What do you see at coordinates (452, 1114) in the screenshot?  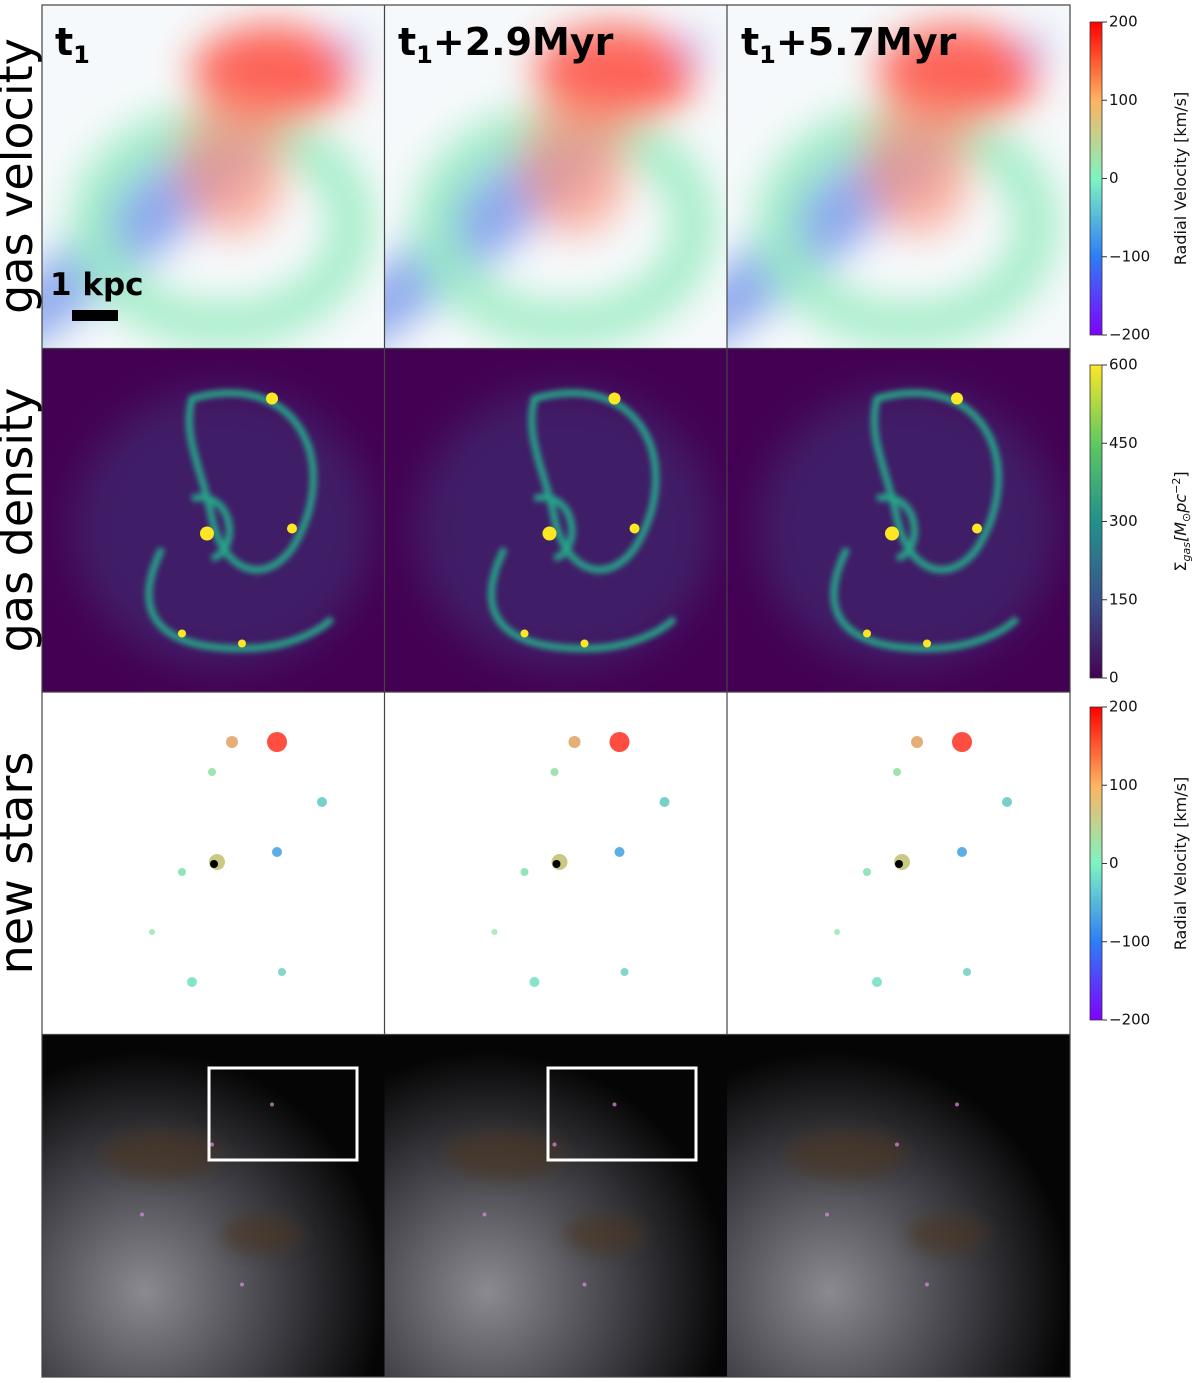 I see `zoom-box` at bounding box center [452, 1114].